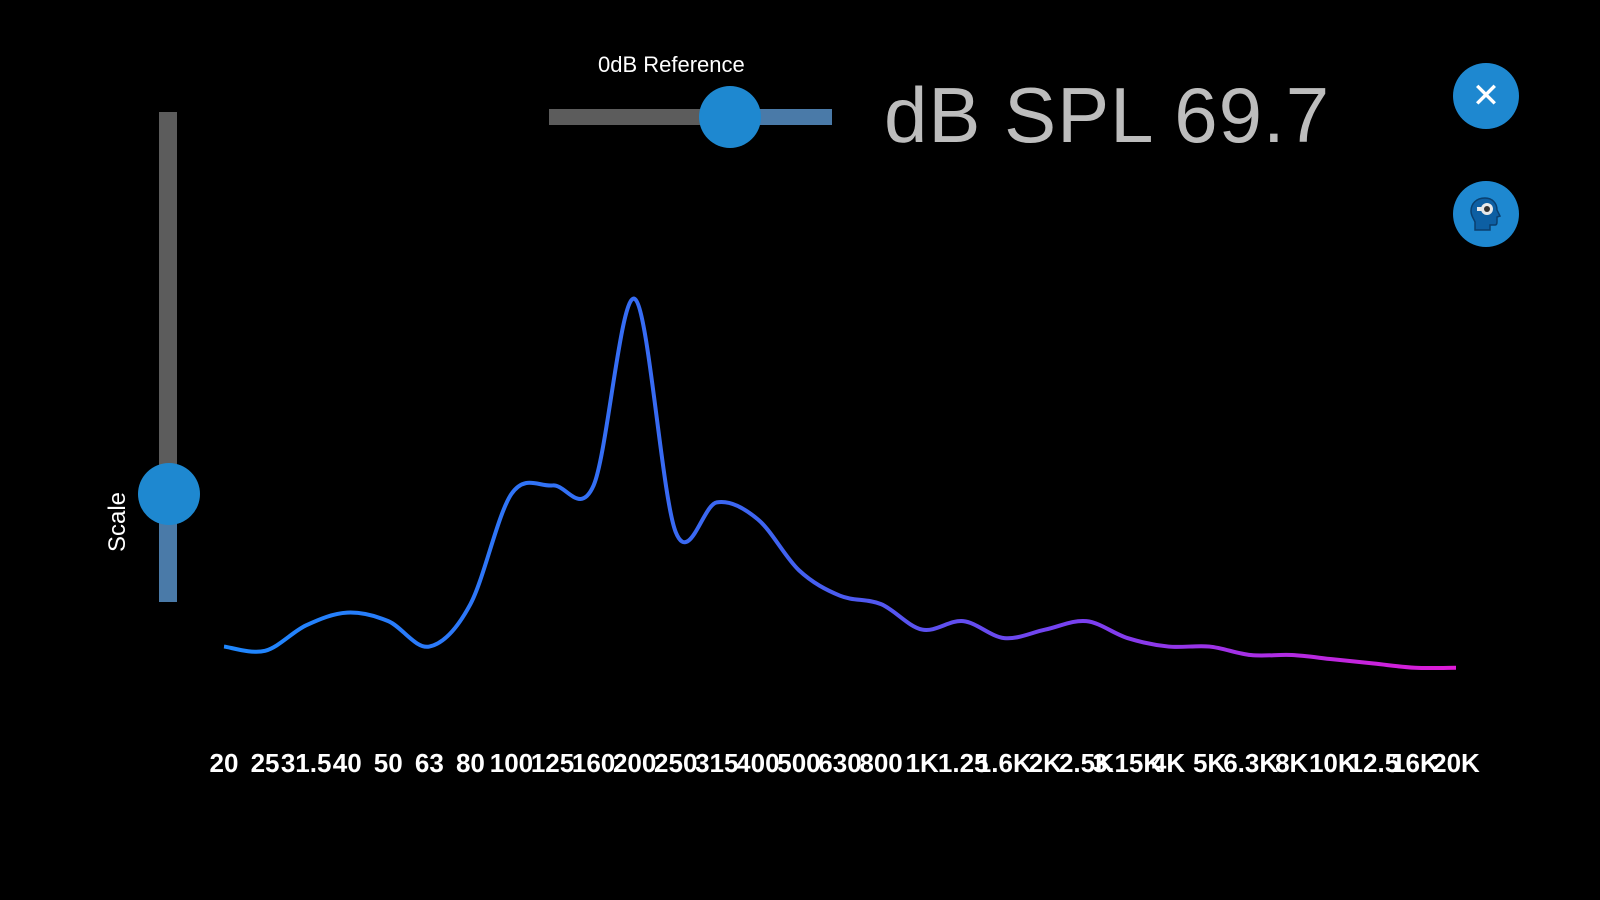  What do you see at coordinates (634, 763) in the screenshot?
I see `frequency-tick-label: 200` at bounding box center [634, 763].